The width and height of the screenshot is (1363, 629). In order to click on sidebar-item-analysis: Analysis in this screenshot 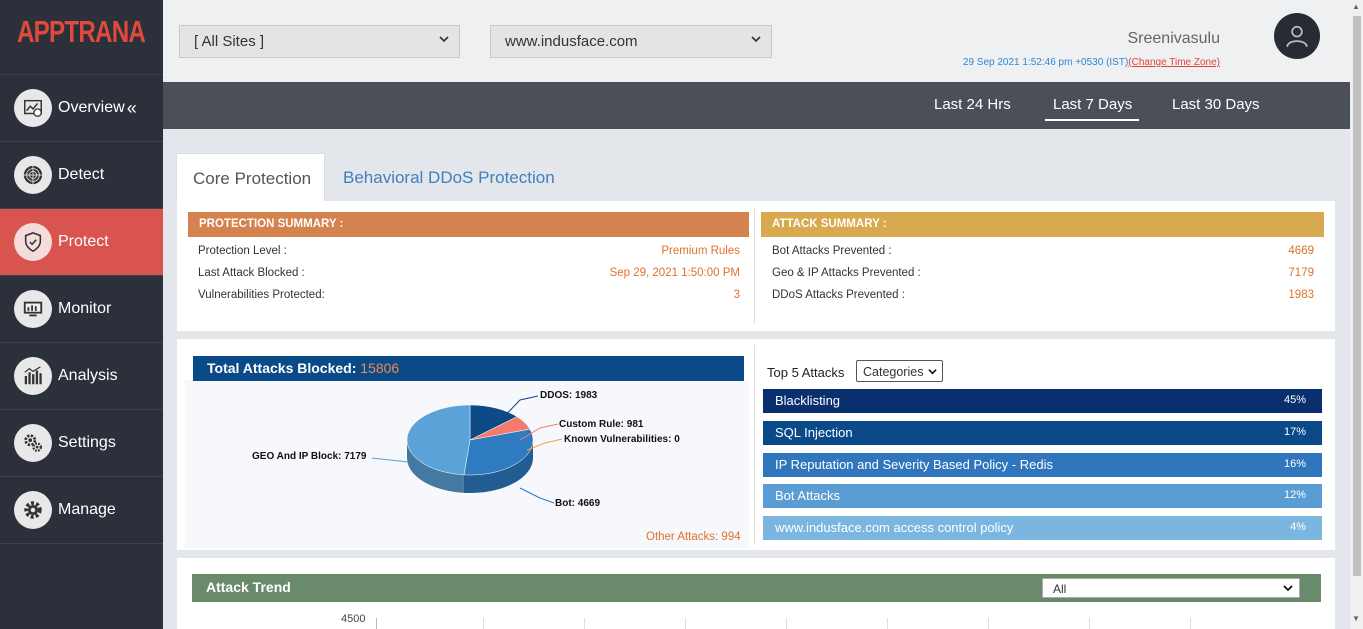, I will do `click(81, 376)`.